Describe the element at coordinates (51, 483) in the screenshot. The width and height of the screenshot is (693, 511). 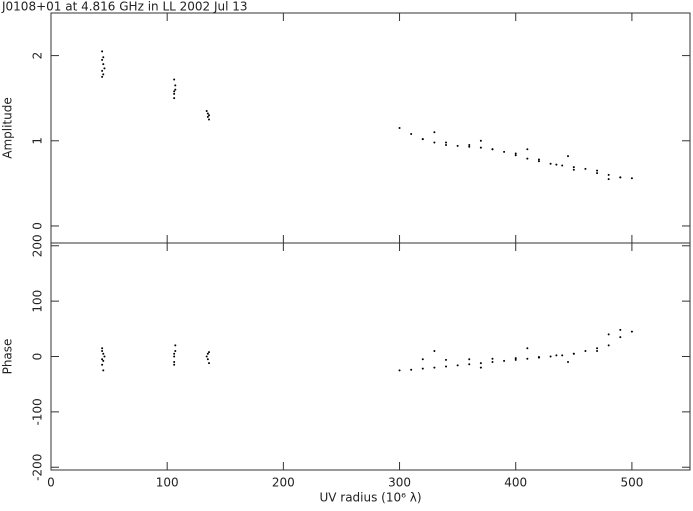
I see `x-tick-label: 0` at that location.